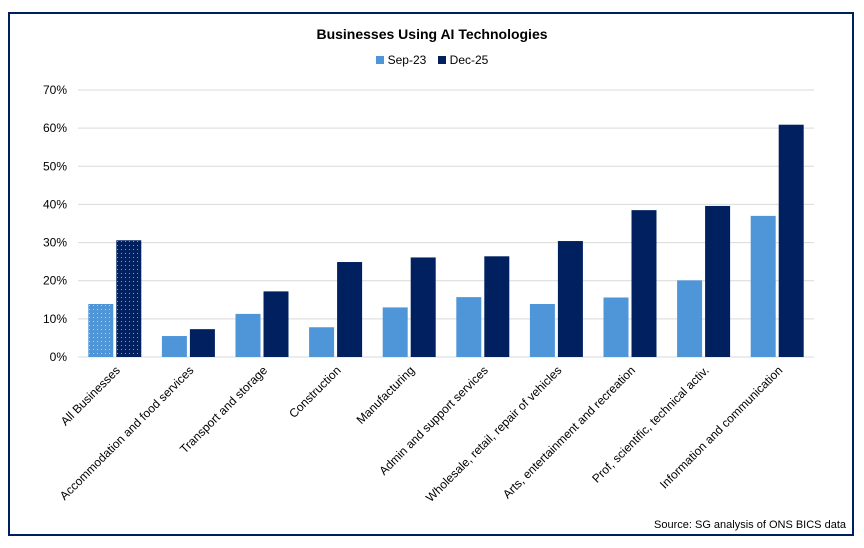 The height and width of the screenshot is (548, 864). I want to click on legend-item-sep23: Sep-23, so click(401, 60).